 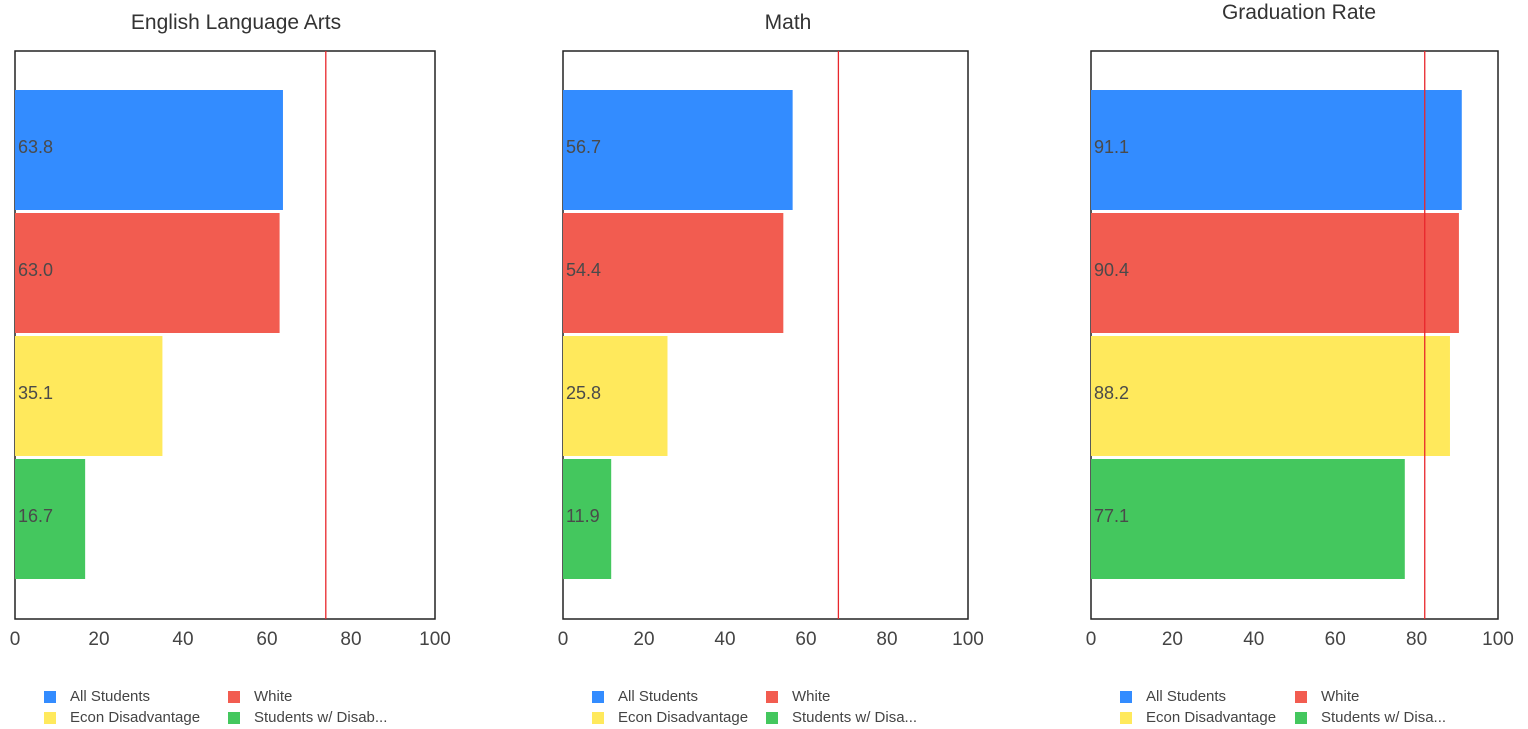 What do you see at coordinates (583, 516) in the screenshot?
I see `data-label: 11.9` at bounding box center [583, 516].